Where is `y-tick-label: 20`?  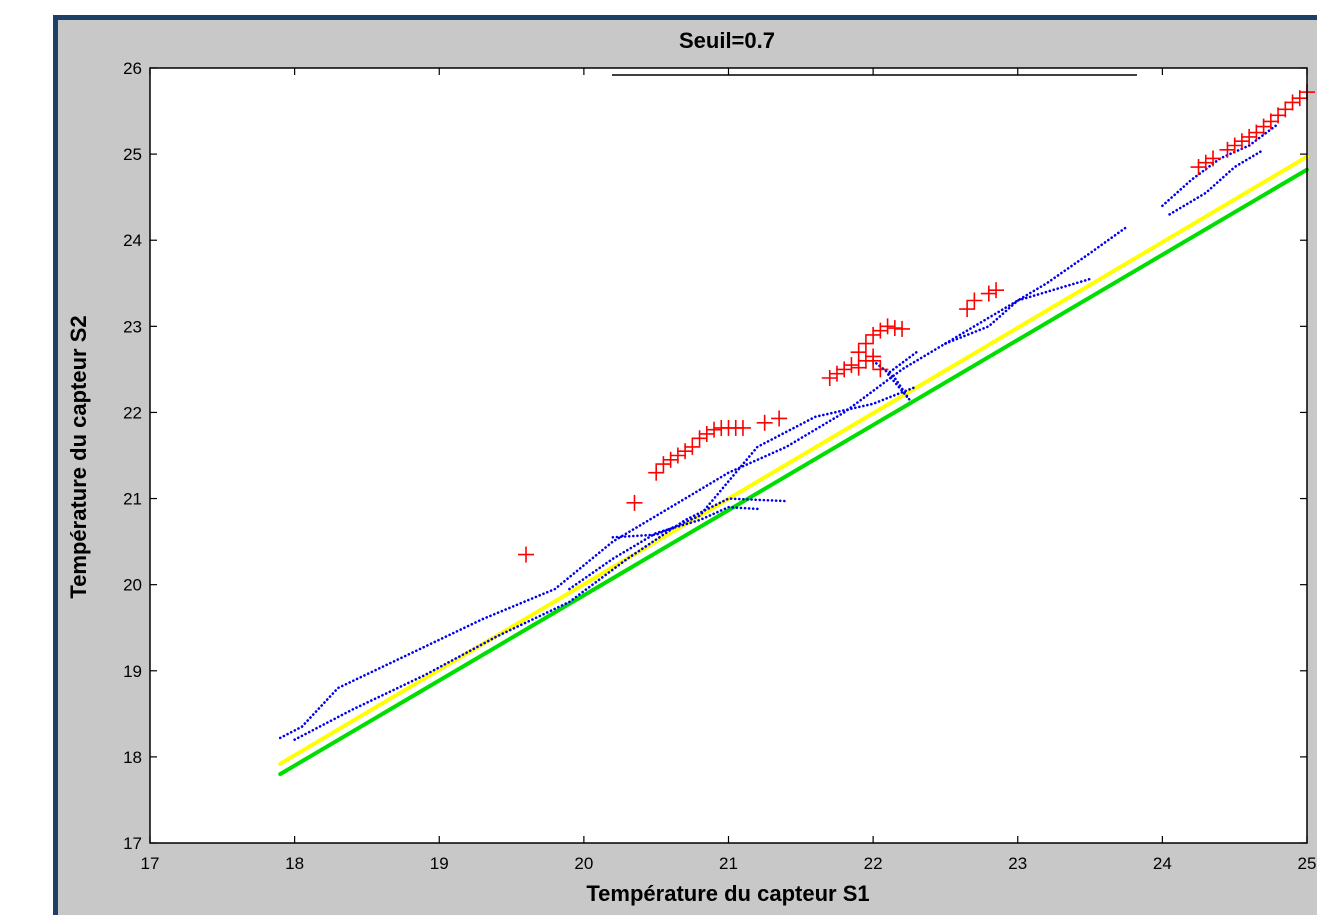 y-tick-label: 20 is located at coordinates (132, 585).